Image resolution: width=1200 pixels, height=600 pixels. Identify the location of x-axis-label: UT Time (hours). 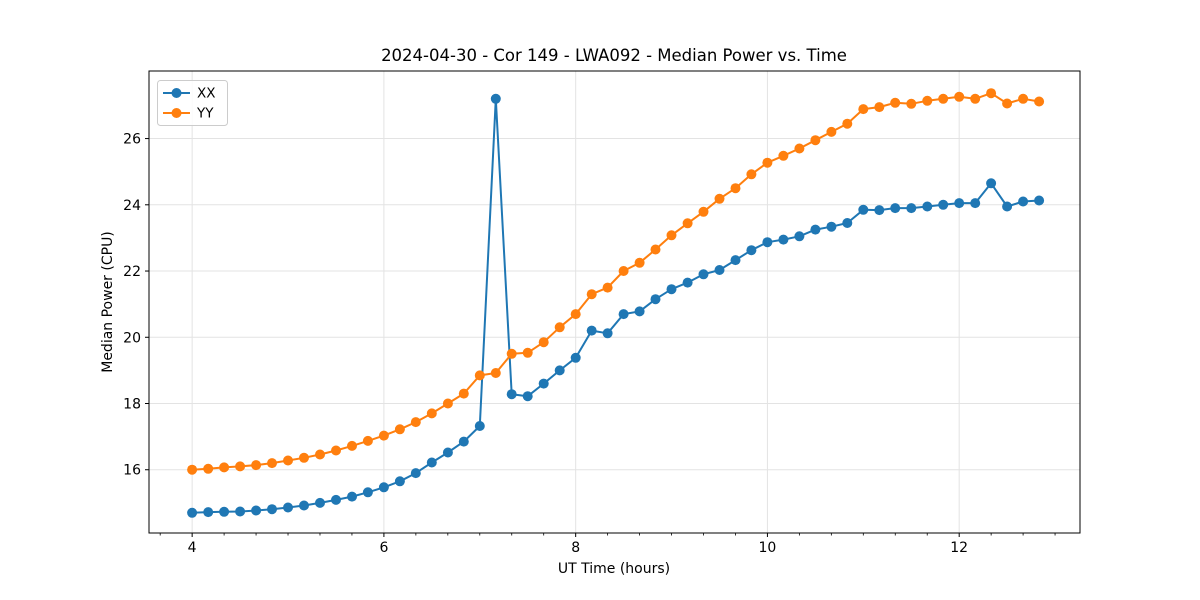
(614, 569).